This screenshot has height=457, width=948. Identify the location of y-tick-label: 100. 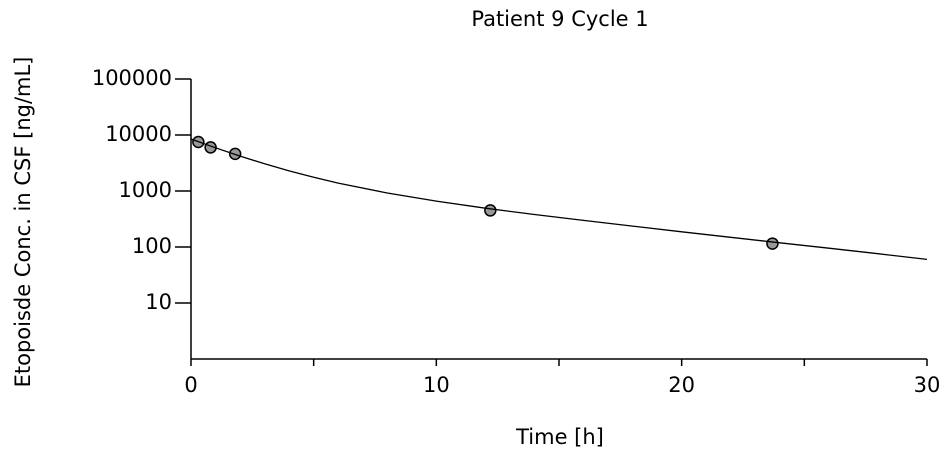
(152, 246).